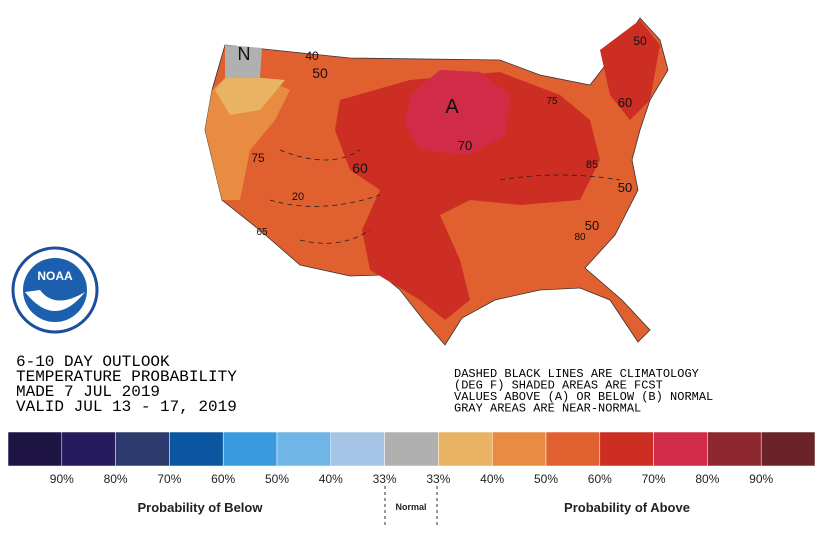 This screenshot has width=826, height=537. I want to click on logo: NOAA, so click(55, 290).